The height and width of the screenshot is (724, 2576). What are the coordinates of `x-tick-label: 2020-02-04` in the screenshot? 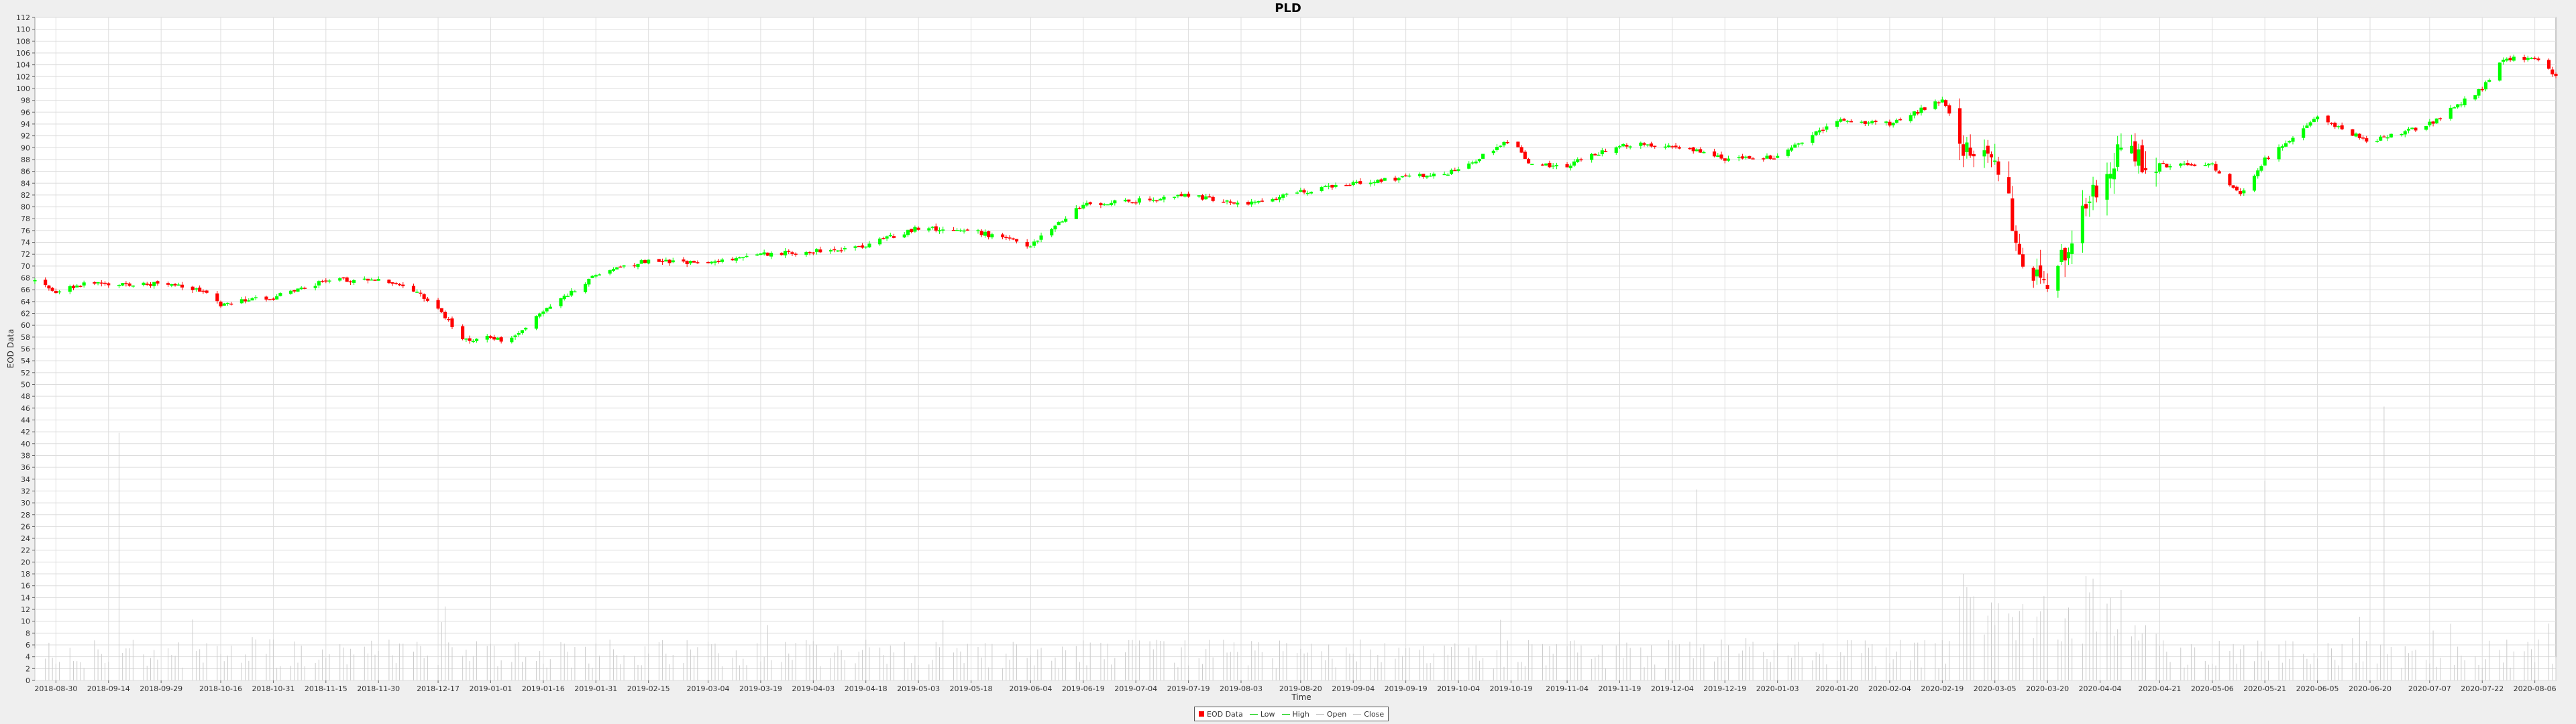 It's located at (1889, 688).